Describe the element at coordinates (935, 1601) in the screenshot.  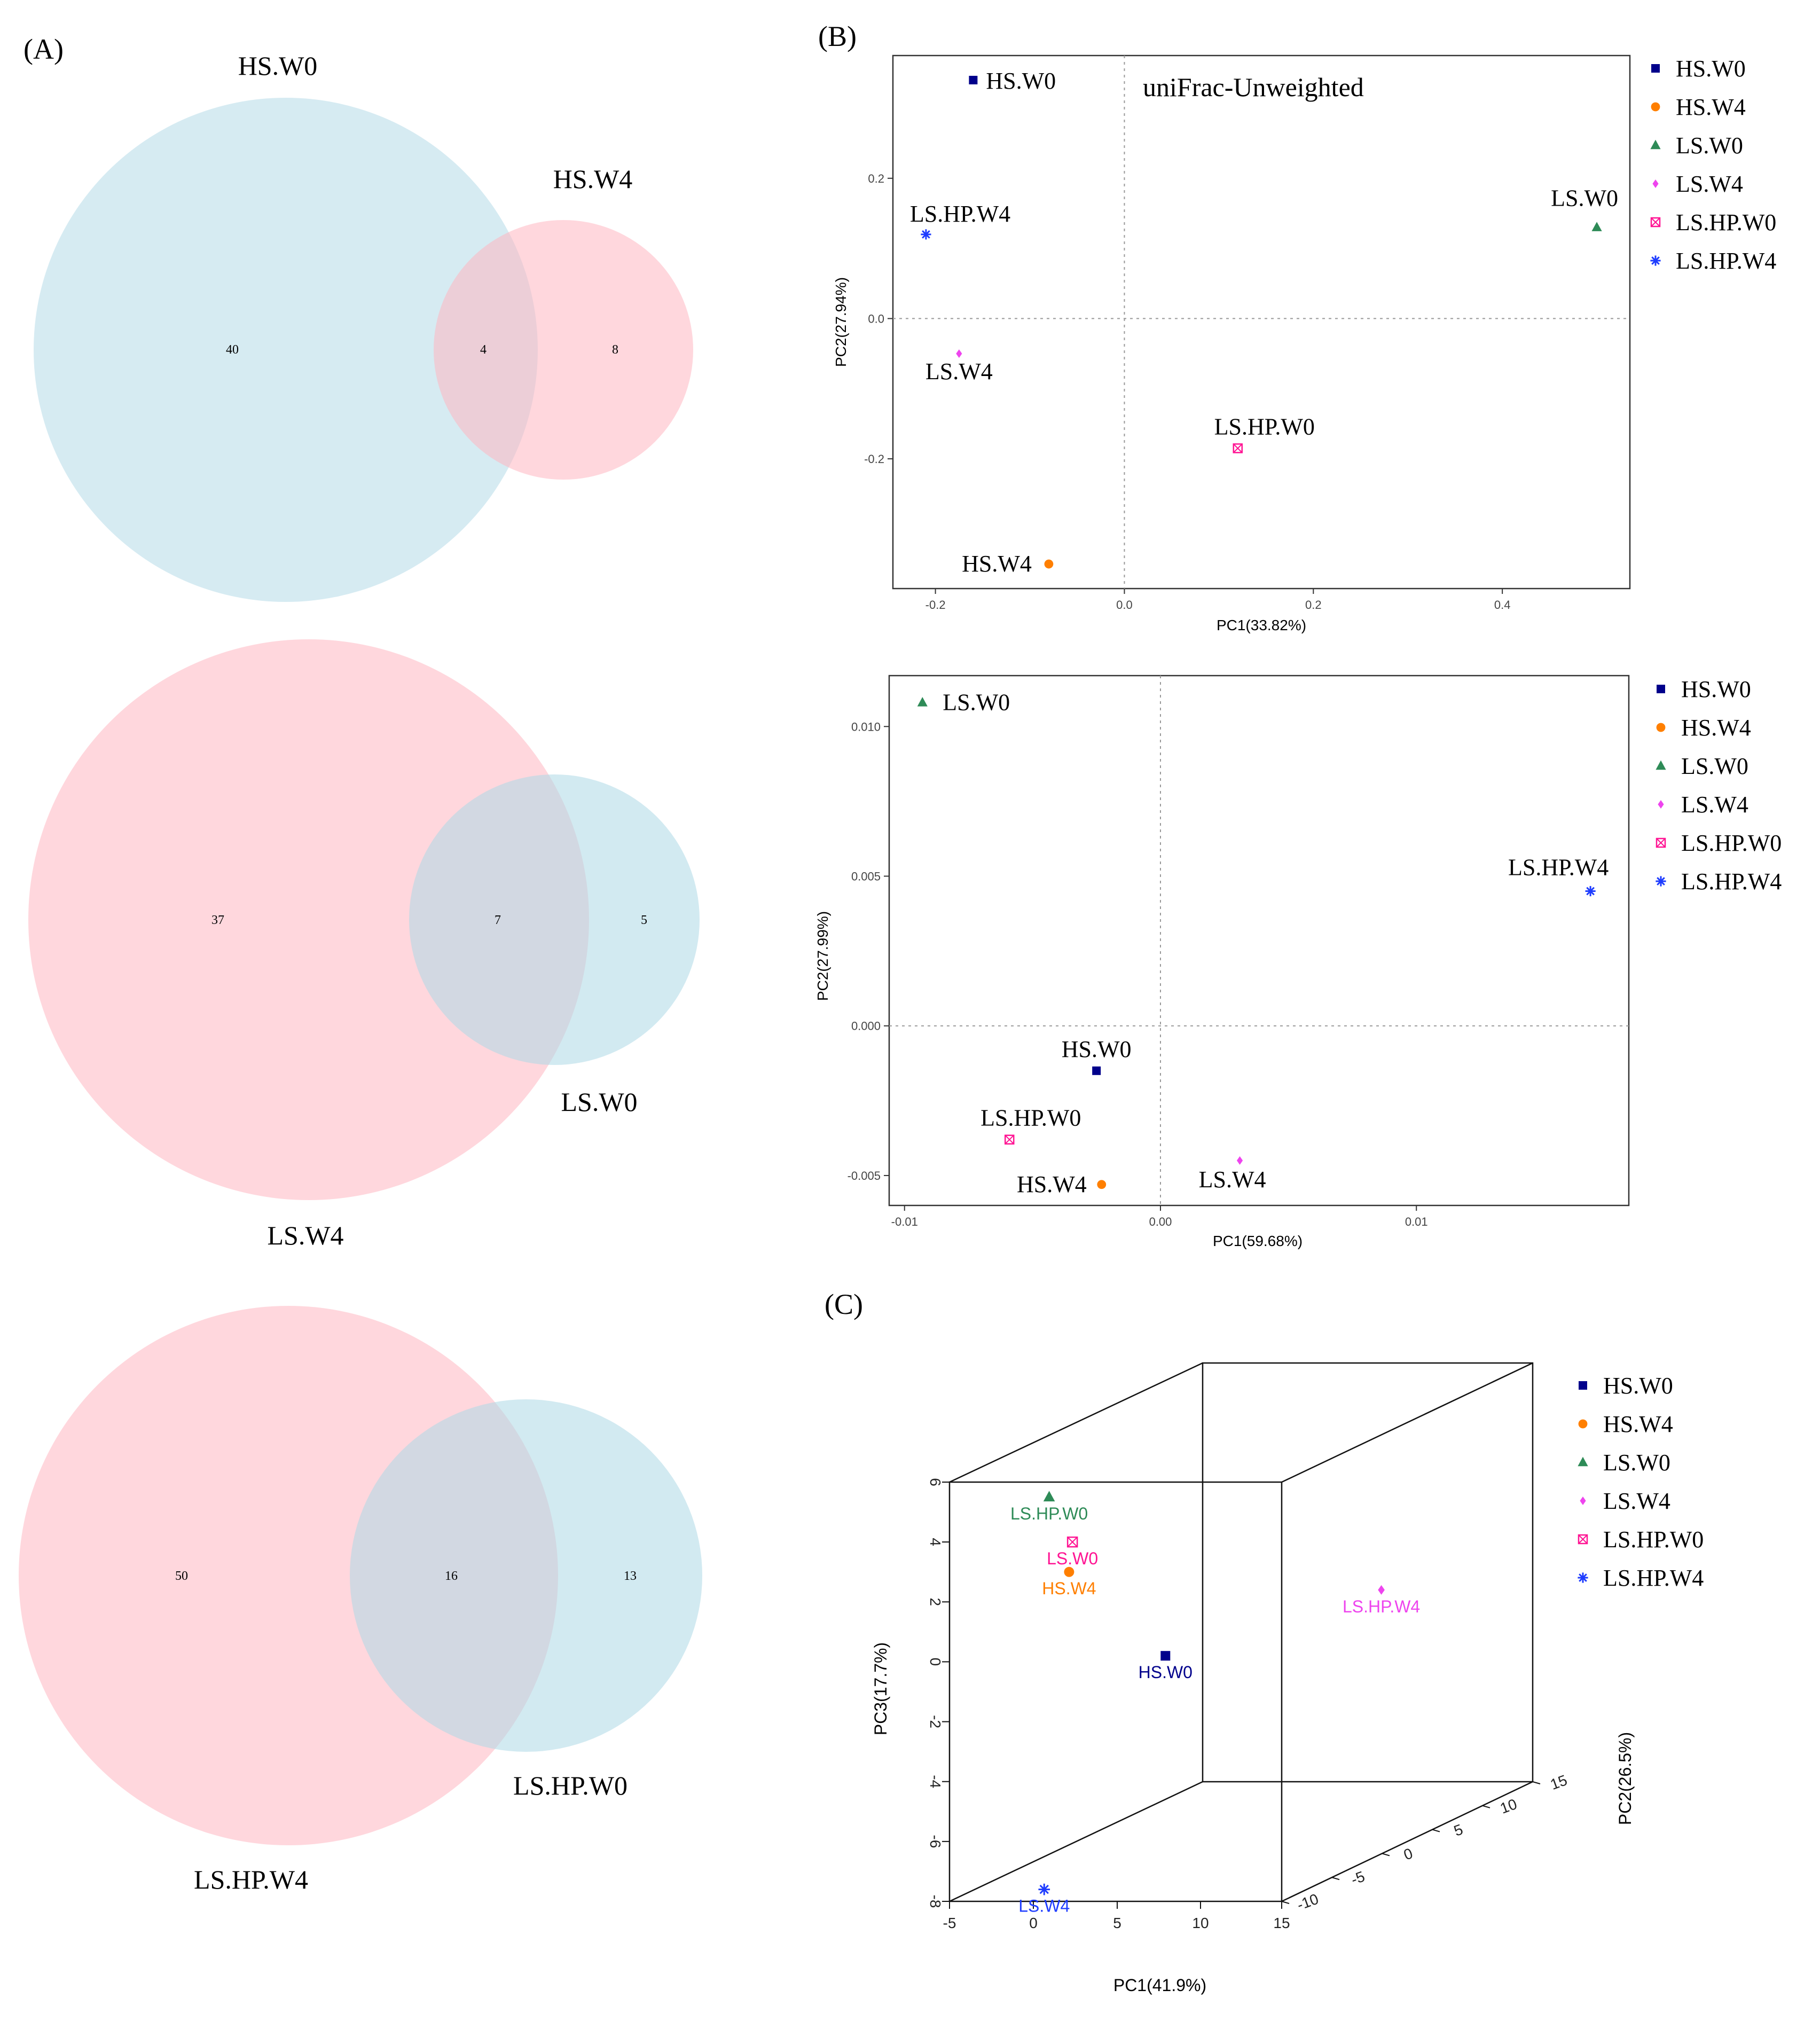
I see `pca3d-z-tick-label: 2` at that location.